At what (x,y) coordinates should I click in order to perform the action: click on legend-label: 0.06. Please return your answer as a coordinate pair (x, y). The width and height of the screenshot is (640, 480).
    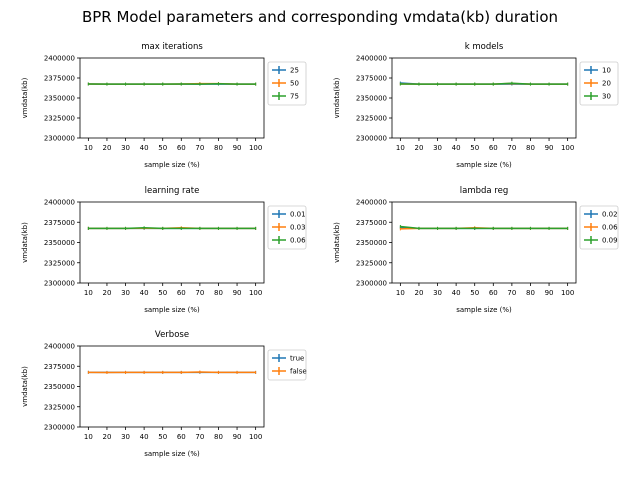
    Looking at the image, I should click on (610, 228).